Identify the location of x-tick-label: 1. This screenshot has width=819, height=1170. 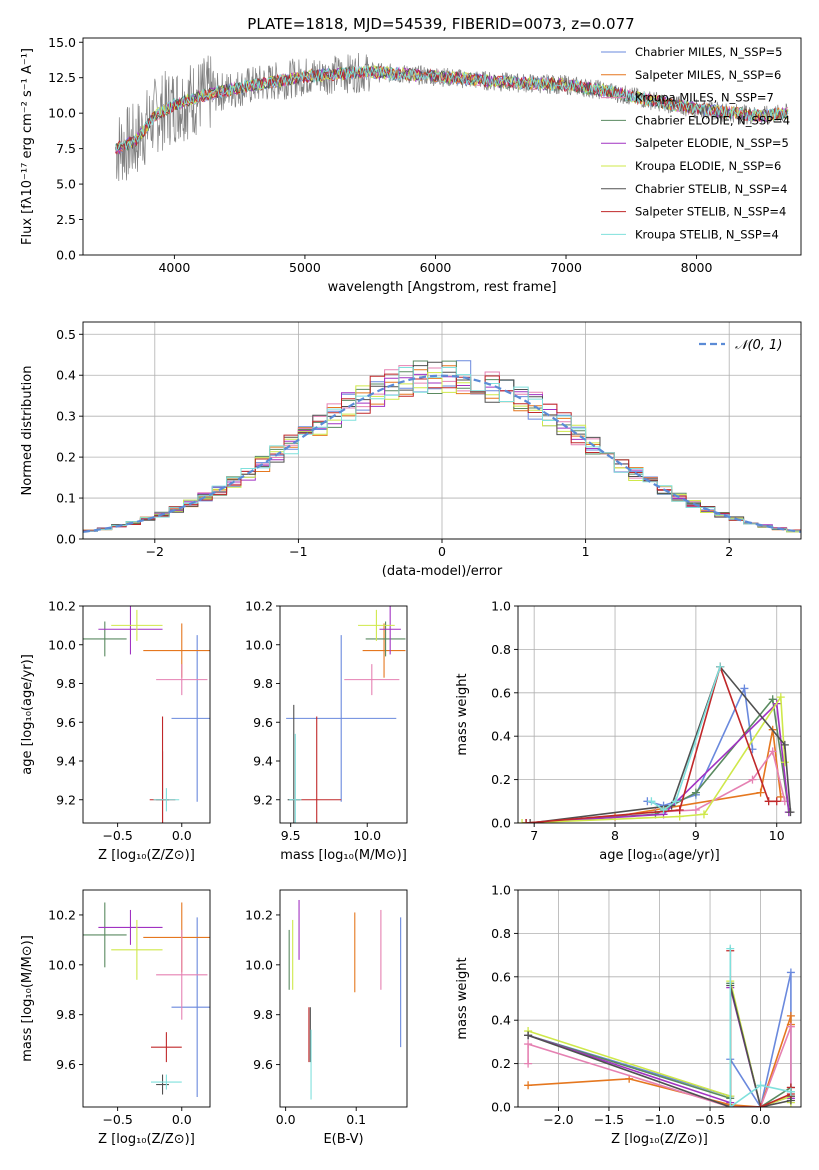
(586, 551).